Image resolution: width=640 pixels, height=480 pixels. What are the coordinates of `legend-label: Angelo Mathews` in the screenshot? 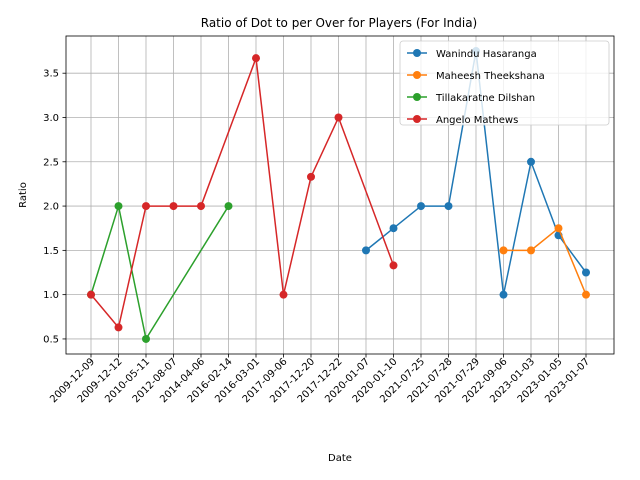 It's located at (477, 120).